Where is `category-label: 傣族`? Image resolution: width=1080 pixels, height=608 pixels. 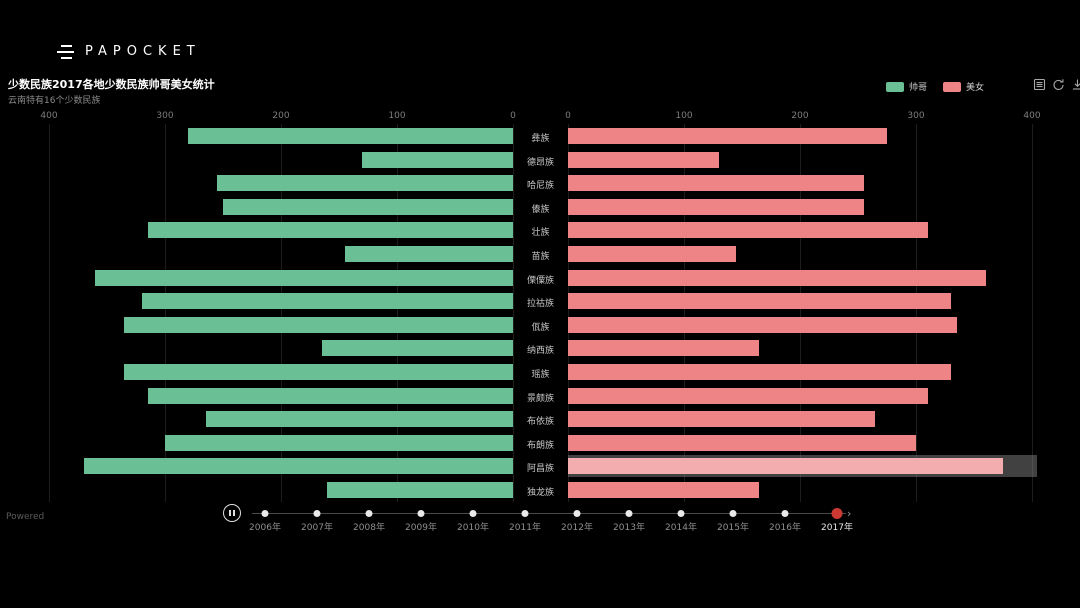
category-label: 傣族 is located at coordinates (540, 209).